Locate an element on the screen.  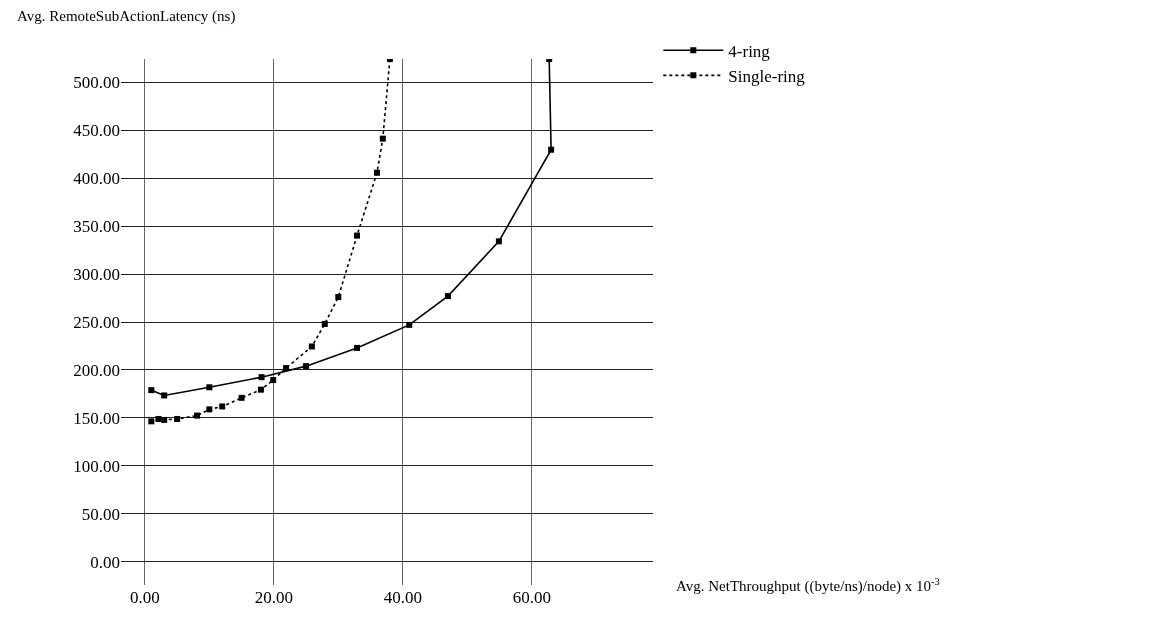
y-tick-label: 450.00 is located at coordinates (96, 130).